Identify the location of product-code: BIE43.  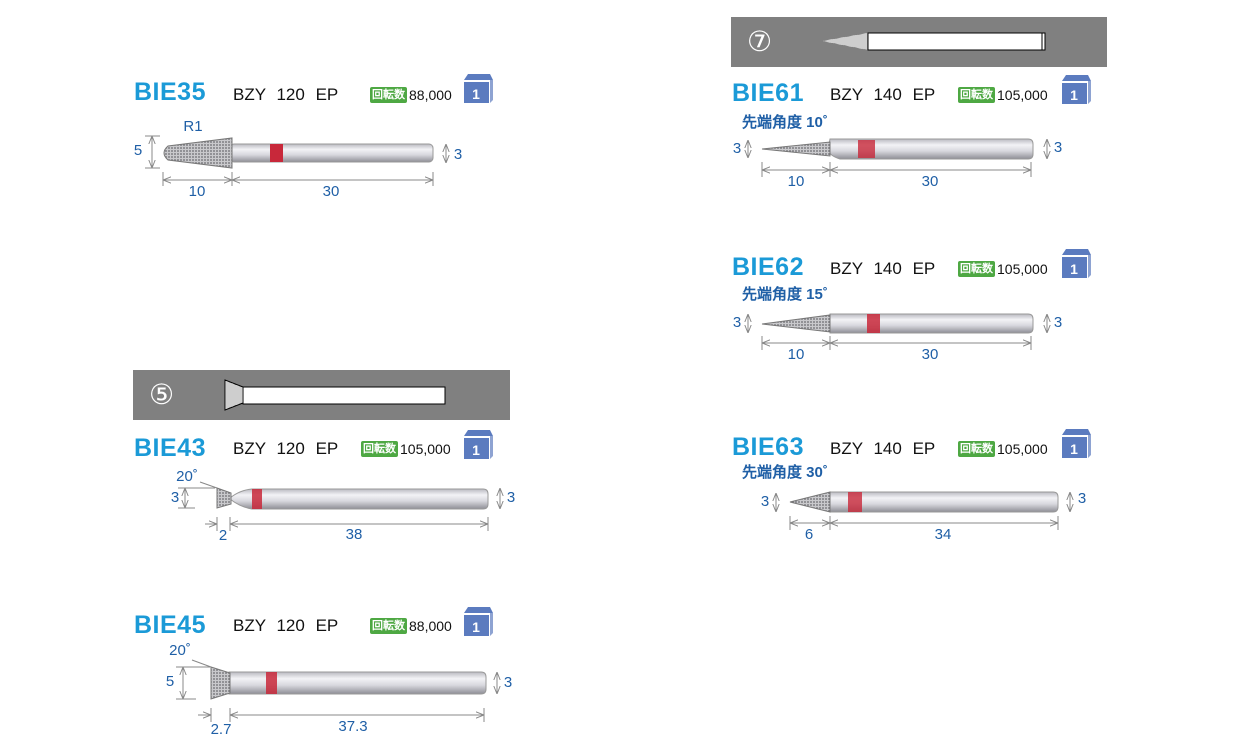
(170, 448).